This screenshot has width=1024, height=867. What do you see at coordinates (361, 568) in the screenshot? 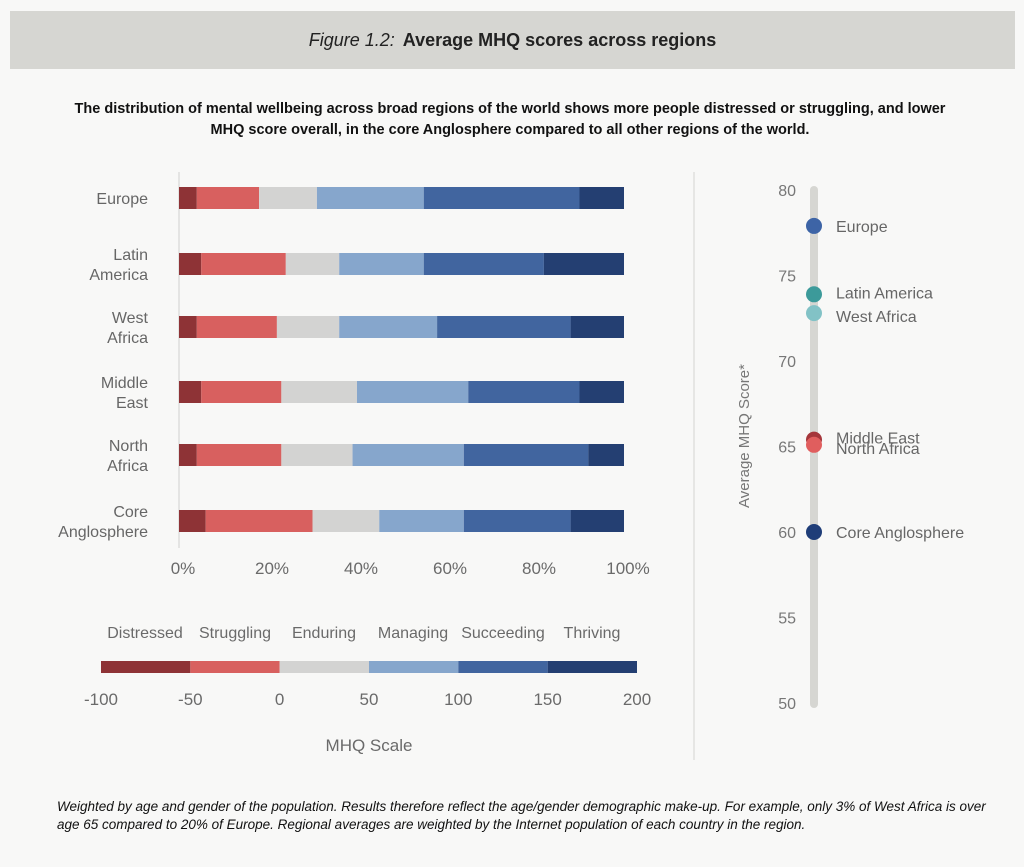
I see `x-tick-label: 40%` at bounding box center [361, 568].